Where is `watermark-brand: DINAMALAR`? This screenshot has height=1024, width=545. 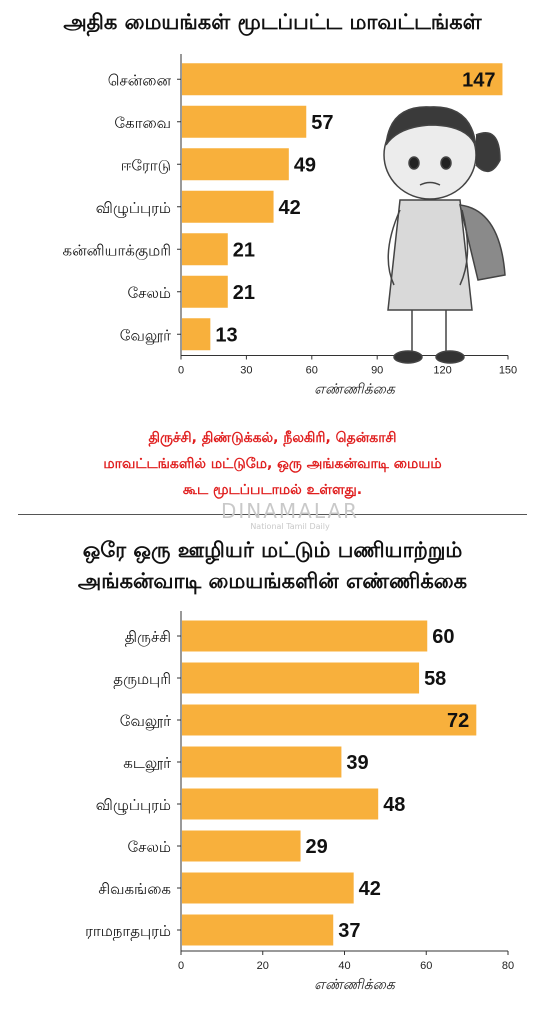
watermark-brand: DINAMALAR is located at coordinates (290, 511).